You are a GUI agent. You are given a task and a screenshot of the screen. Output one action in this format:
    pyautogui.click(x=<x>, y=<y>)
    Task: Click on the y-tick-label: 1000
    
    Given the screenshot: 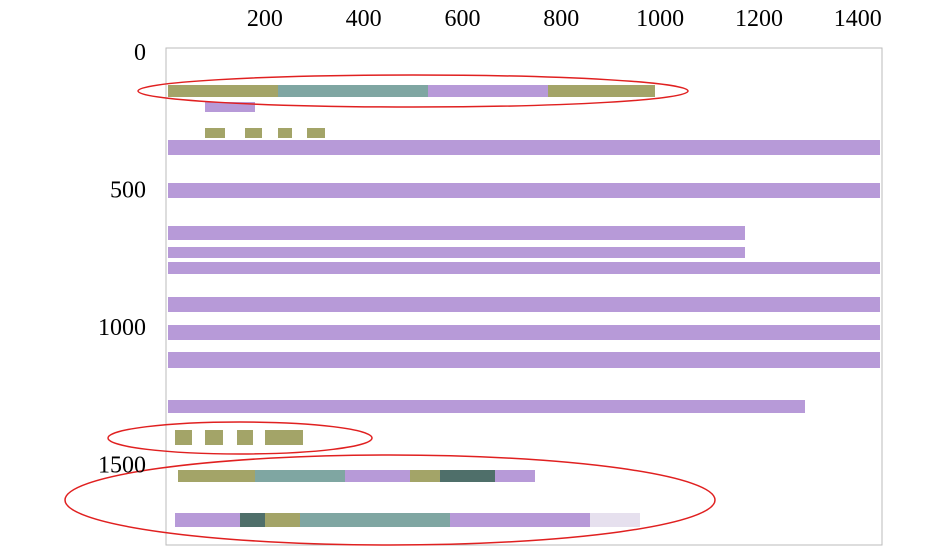 What is the action you would take?
    pyautogui.click(x=122, y=328)
    